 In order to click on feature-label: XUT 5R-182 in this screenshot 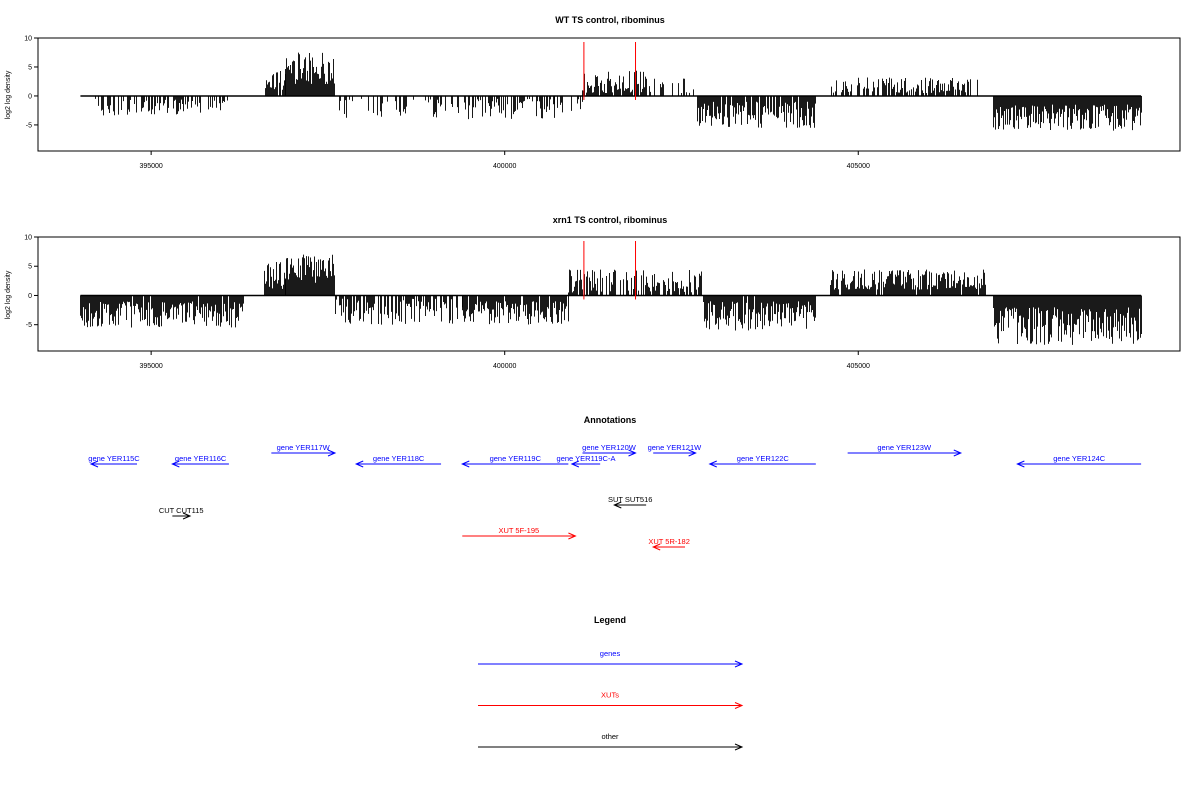, I will do `click(669, 541)`.